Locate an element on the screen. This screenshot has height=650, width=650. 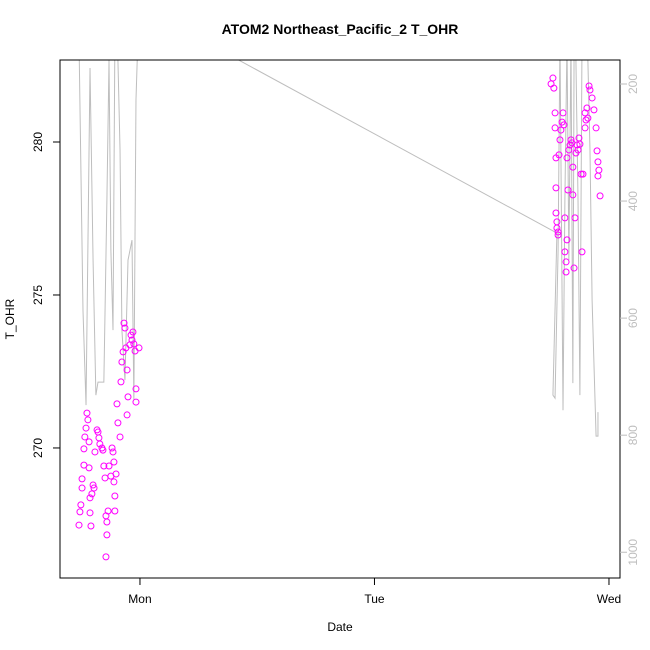
y2-tick-label: 600 is located at coordinates (633, 318).